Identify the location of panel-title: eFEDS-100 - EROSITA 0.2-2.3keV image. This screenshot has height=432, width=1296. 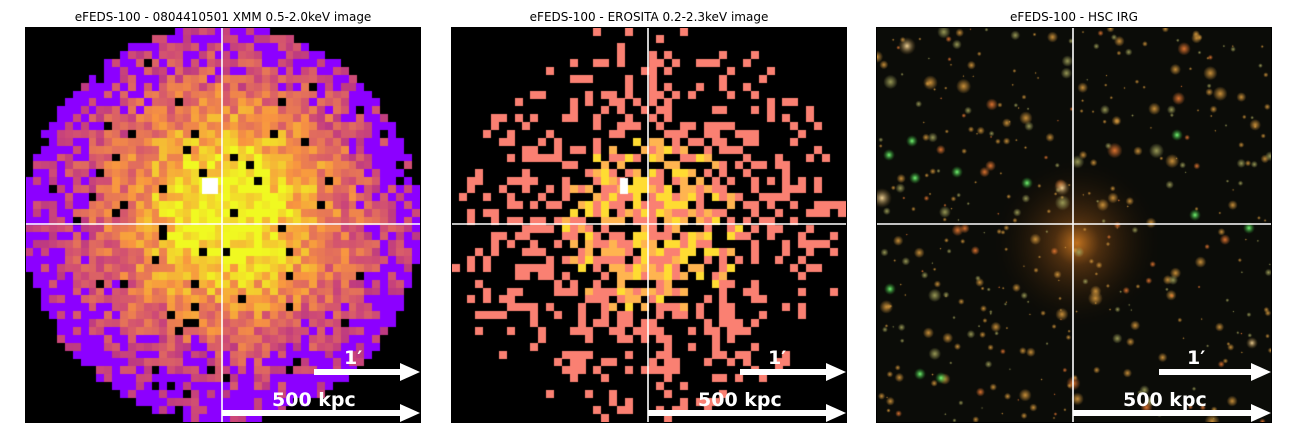
(649, 17).